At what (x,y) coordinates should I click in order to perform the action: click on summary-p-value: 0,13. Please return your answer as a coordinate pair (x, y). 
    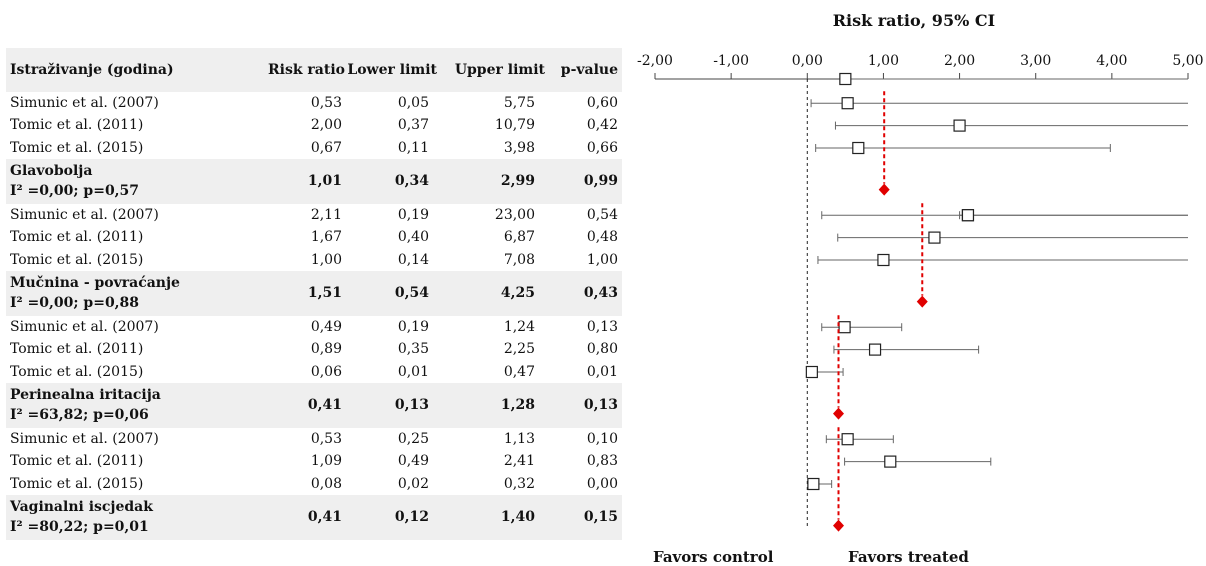
    Looking at the image, I should click on (600, 405).